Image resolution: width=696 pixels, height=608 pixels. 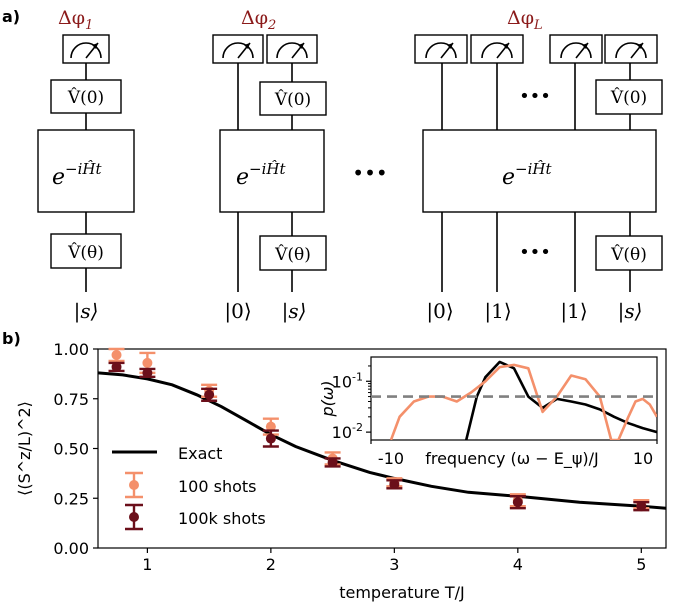 What do you see at coordinates (643, 458) in the screenshot?
I see `inset-x-tick-label: 10` at bounding box center [643, 458].